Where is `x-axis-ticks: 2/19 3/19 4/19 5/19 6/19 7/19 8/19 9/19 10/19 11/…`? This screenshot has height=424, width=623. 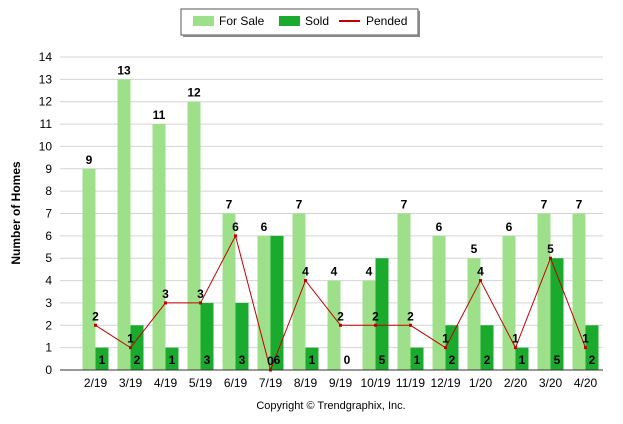 x-axis-ticks: 2/19 3/19 4/19 5/19 6/19 7/19 8/19 9/19 10/19 11/… is located at coordinates (341, 383).